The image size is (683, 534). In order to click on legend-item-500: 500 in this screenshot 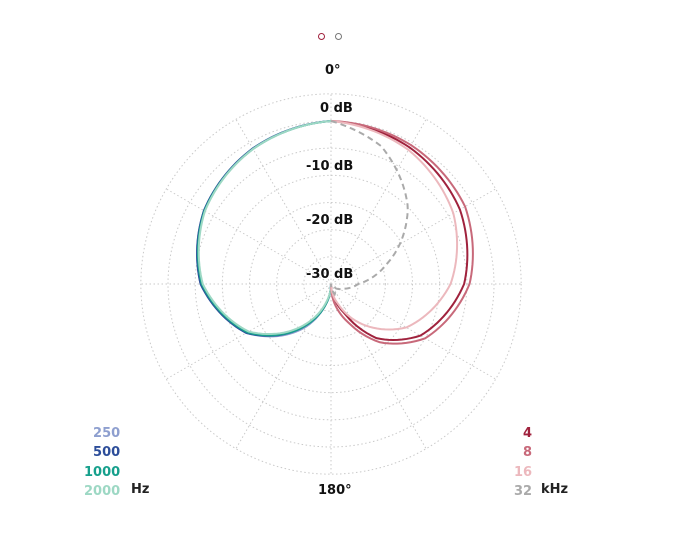, I will do `click(107, 453)`.